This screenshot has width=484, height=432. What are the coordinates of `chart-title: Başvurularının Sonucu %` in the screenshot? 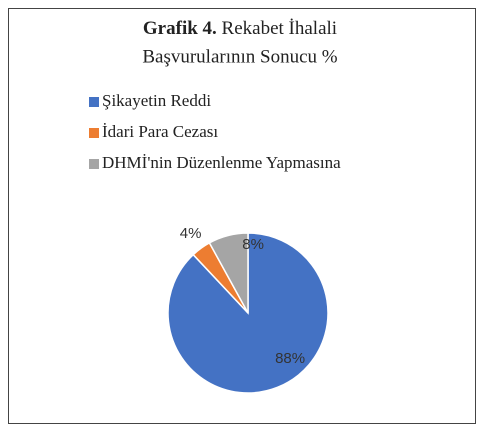 It's located at (239, 56).